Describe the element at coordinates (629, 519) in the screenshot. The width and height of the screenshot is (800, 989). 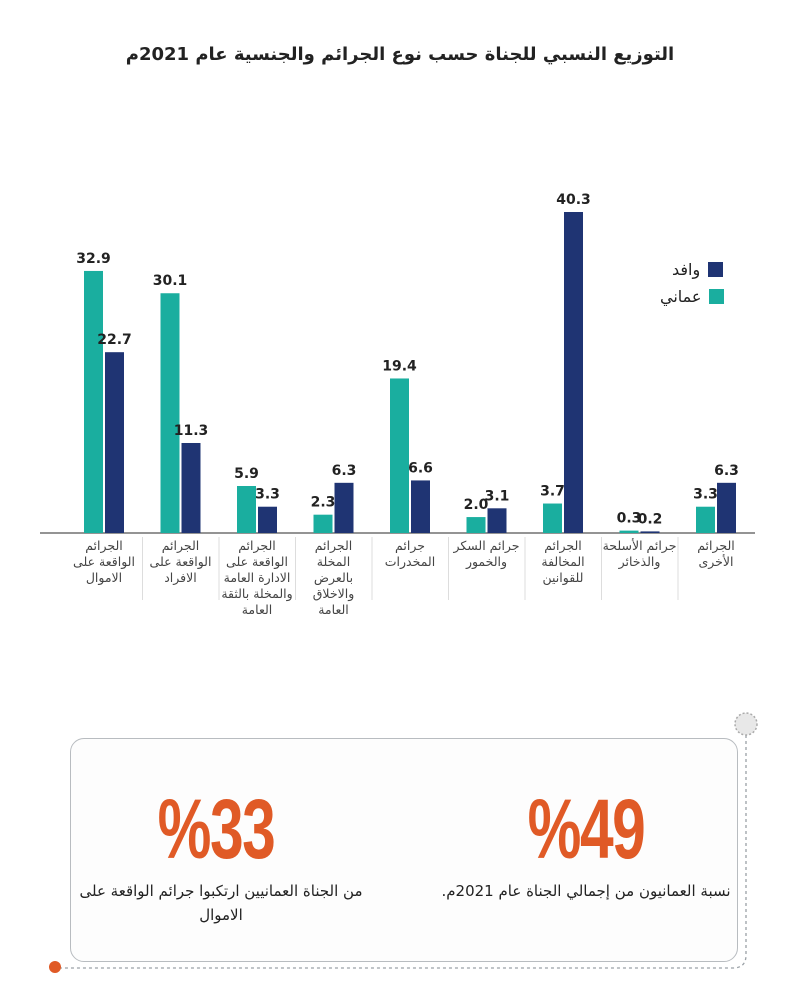
I see `data-label: 0.3` at that location.